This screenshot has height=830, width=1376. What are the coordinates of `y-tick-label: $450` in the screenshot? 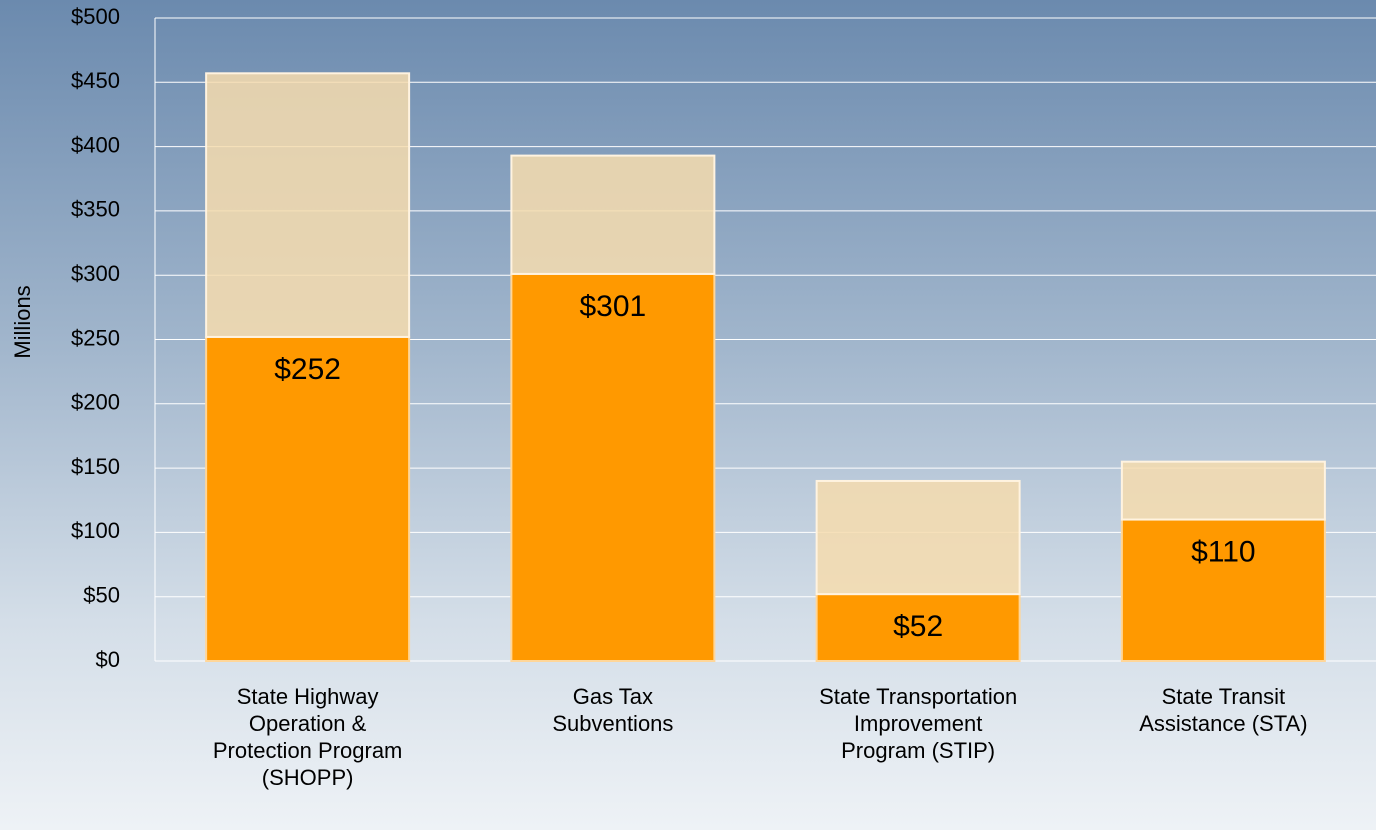 It's located at (95, 80).